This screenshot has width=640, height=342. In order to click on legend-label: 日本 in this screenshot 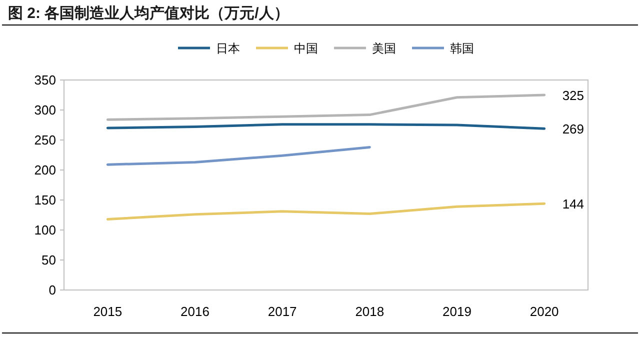, I will do `click(228, 49)`.